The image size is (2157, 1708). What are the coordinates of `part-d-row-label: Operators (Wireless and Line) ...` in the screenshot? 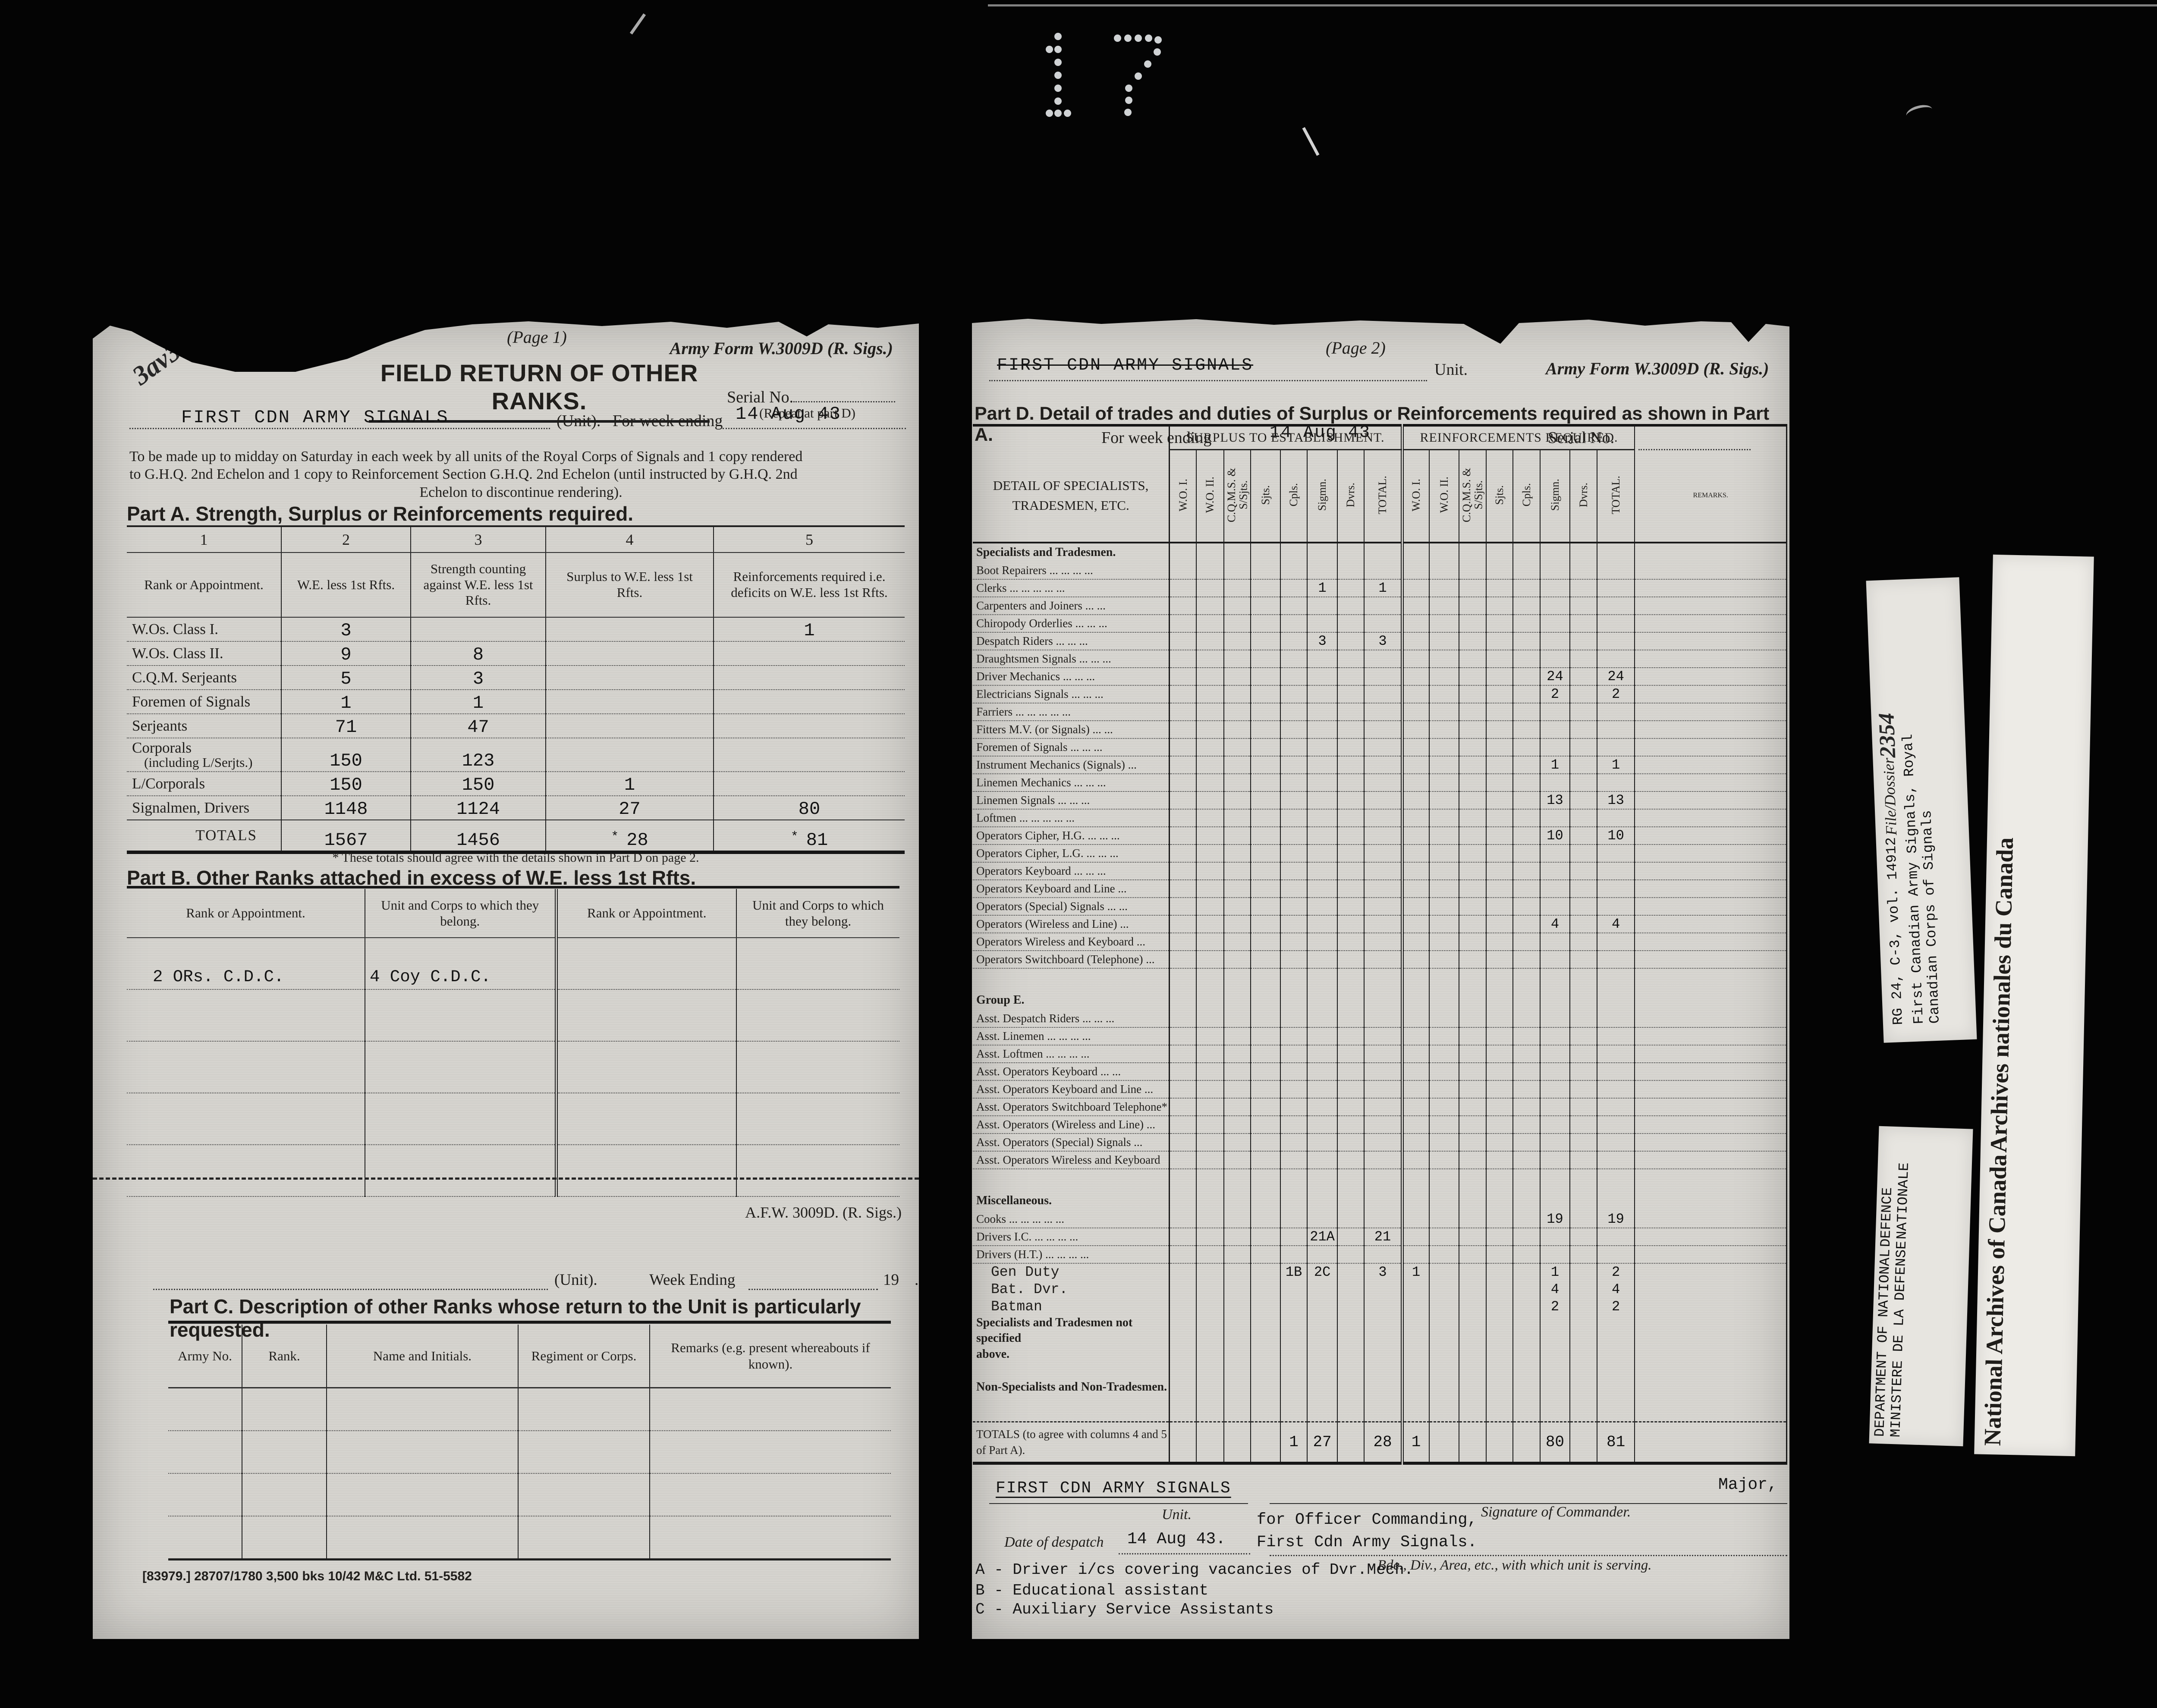 It's located at (1071, 924).